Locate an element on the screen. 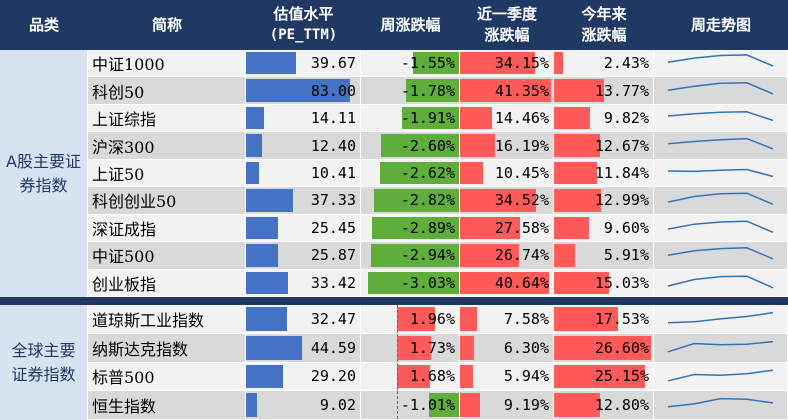 The image size is (788, 420). pe-value: 10.41 is located at coordinates (333, 172).